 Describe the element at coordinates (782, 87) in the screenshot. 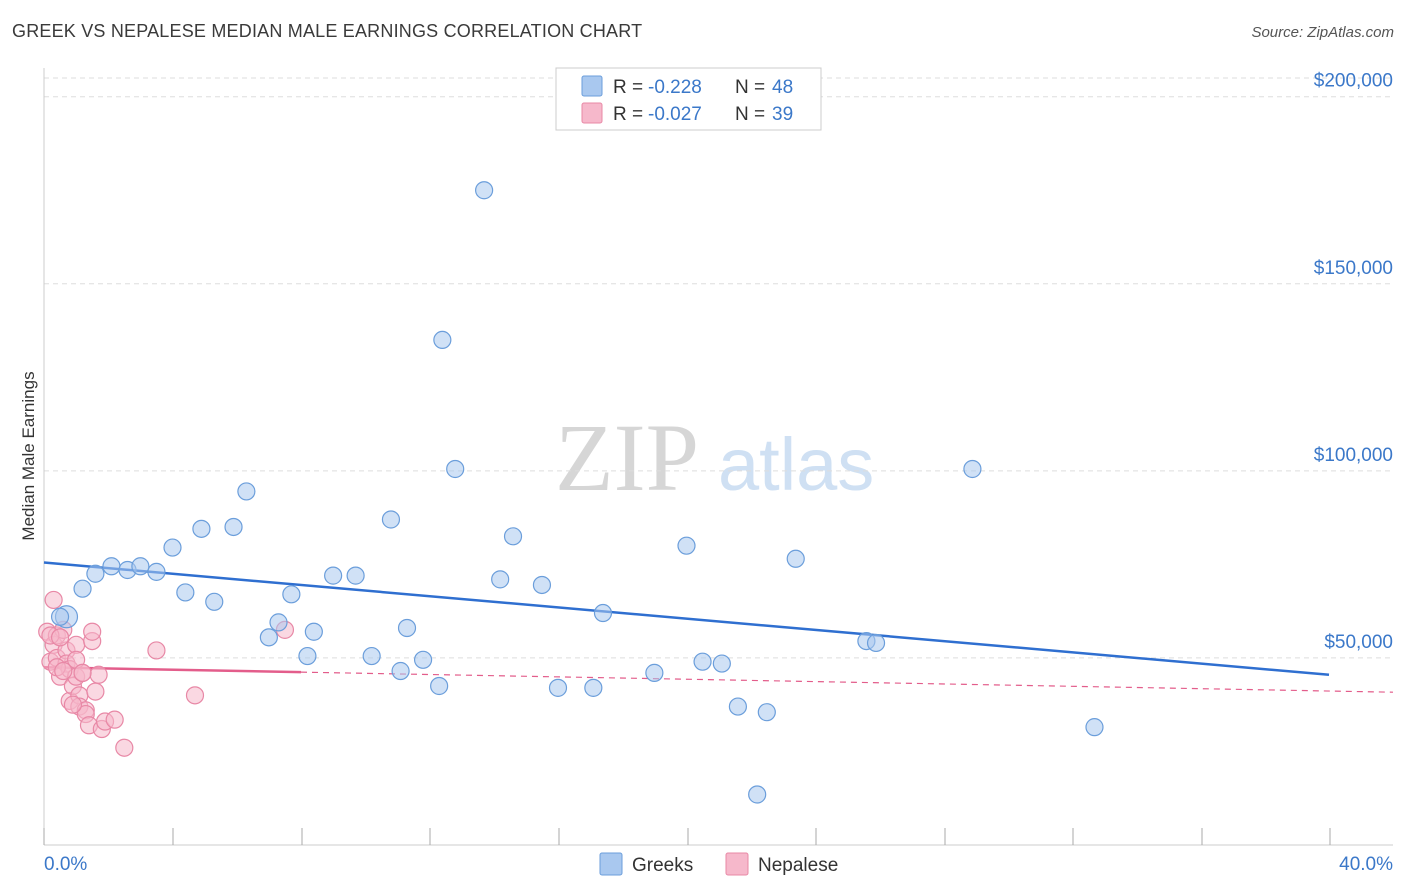

I see `legend-n-value-greeks: 48` at that location.